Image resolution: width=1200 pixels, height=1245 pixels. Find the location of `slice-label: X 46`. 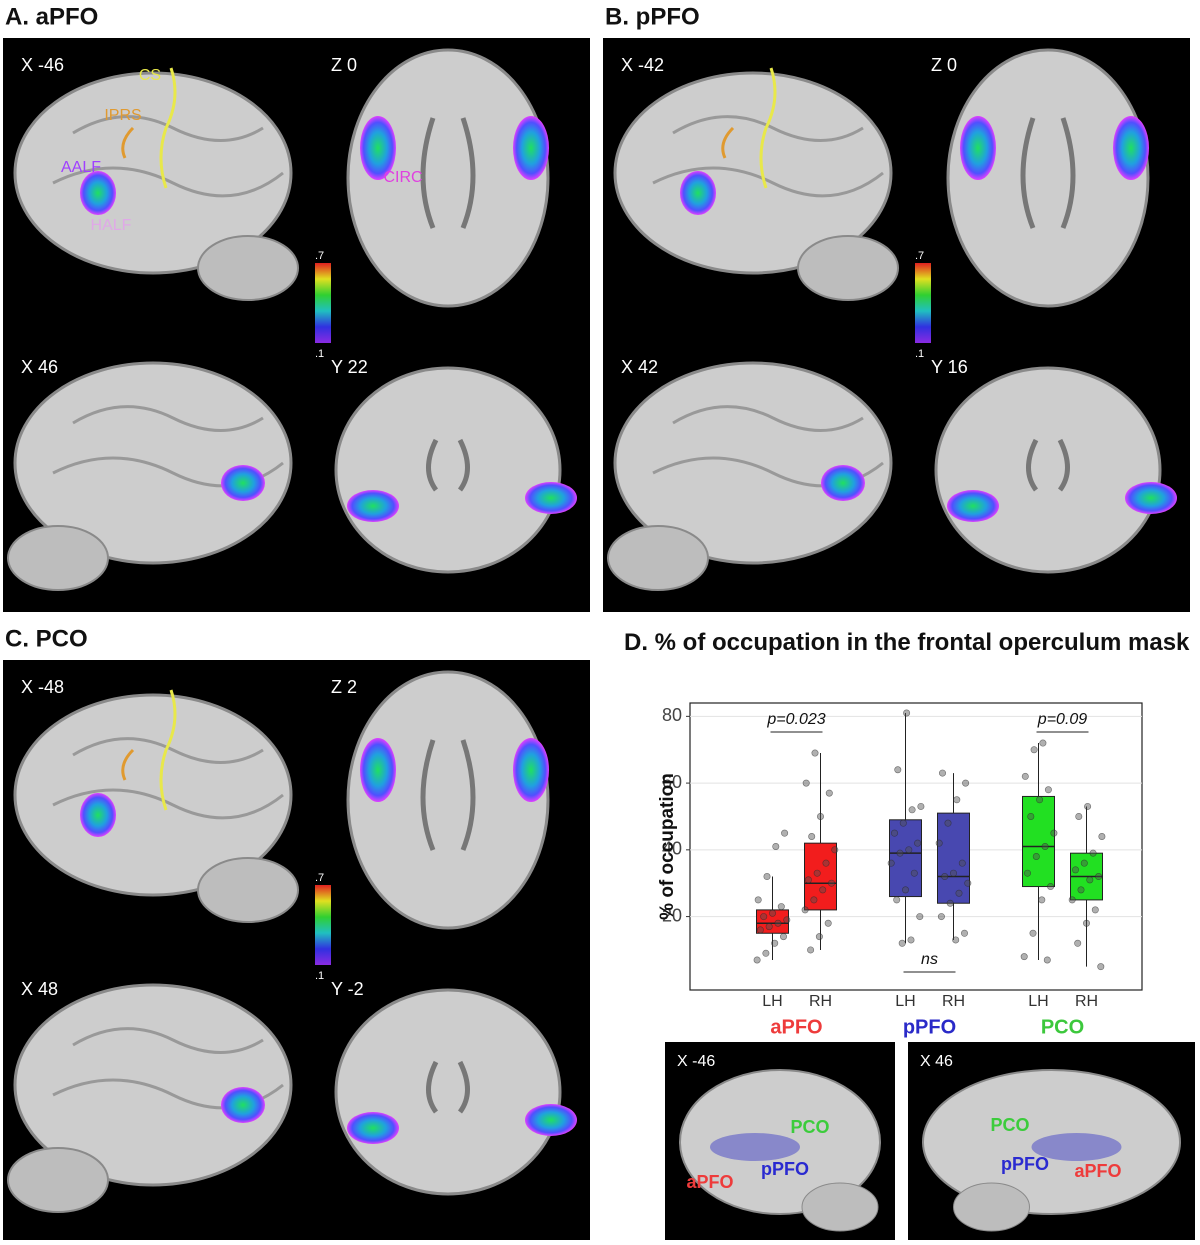

slice-label: X 46 is located at coordinates (936, 1061).